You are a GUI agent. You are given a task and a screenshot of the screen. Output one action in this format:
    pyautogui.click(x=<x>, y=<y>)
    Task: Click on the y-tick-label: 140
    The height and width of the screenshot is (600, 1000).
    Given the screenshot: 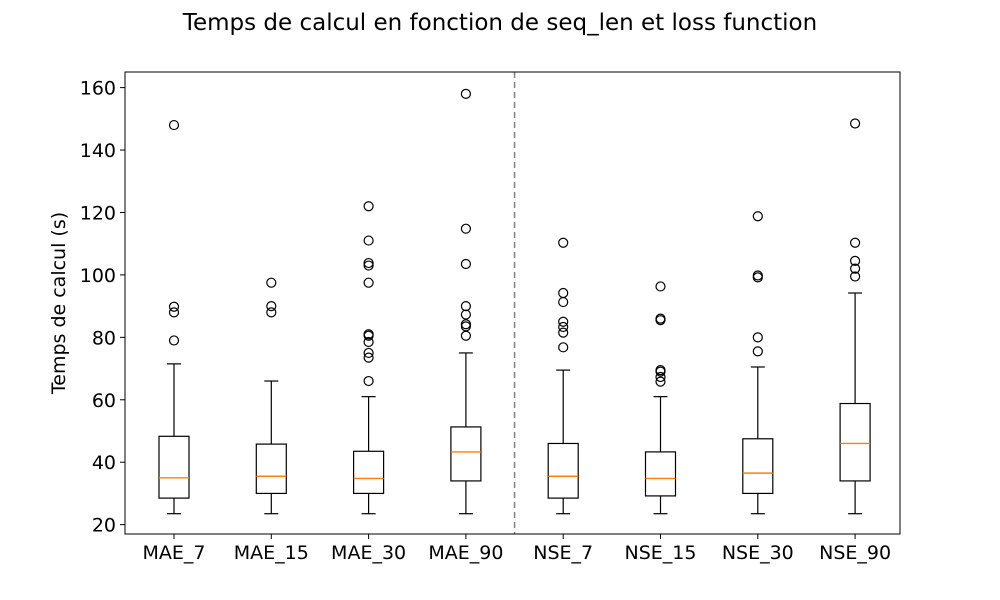 What is the action you would take?
    pyautogui.click(x=98, y=151)
    